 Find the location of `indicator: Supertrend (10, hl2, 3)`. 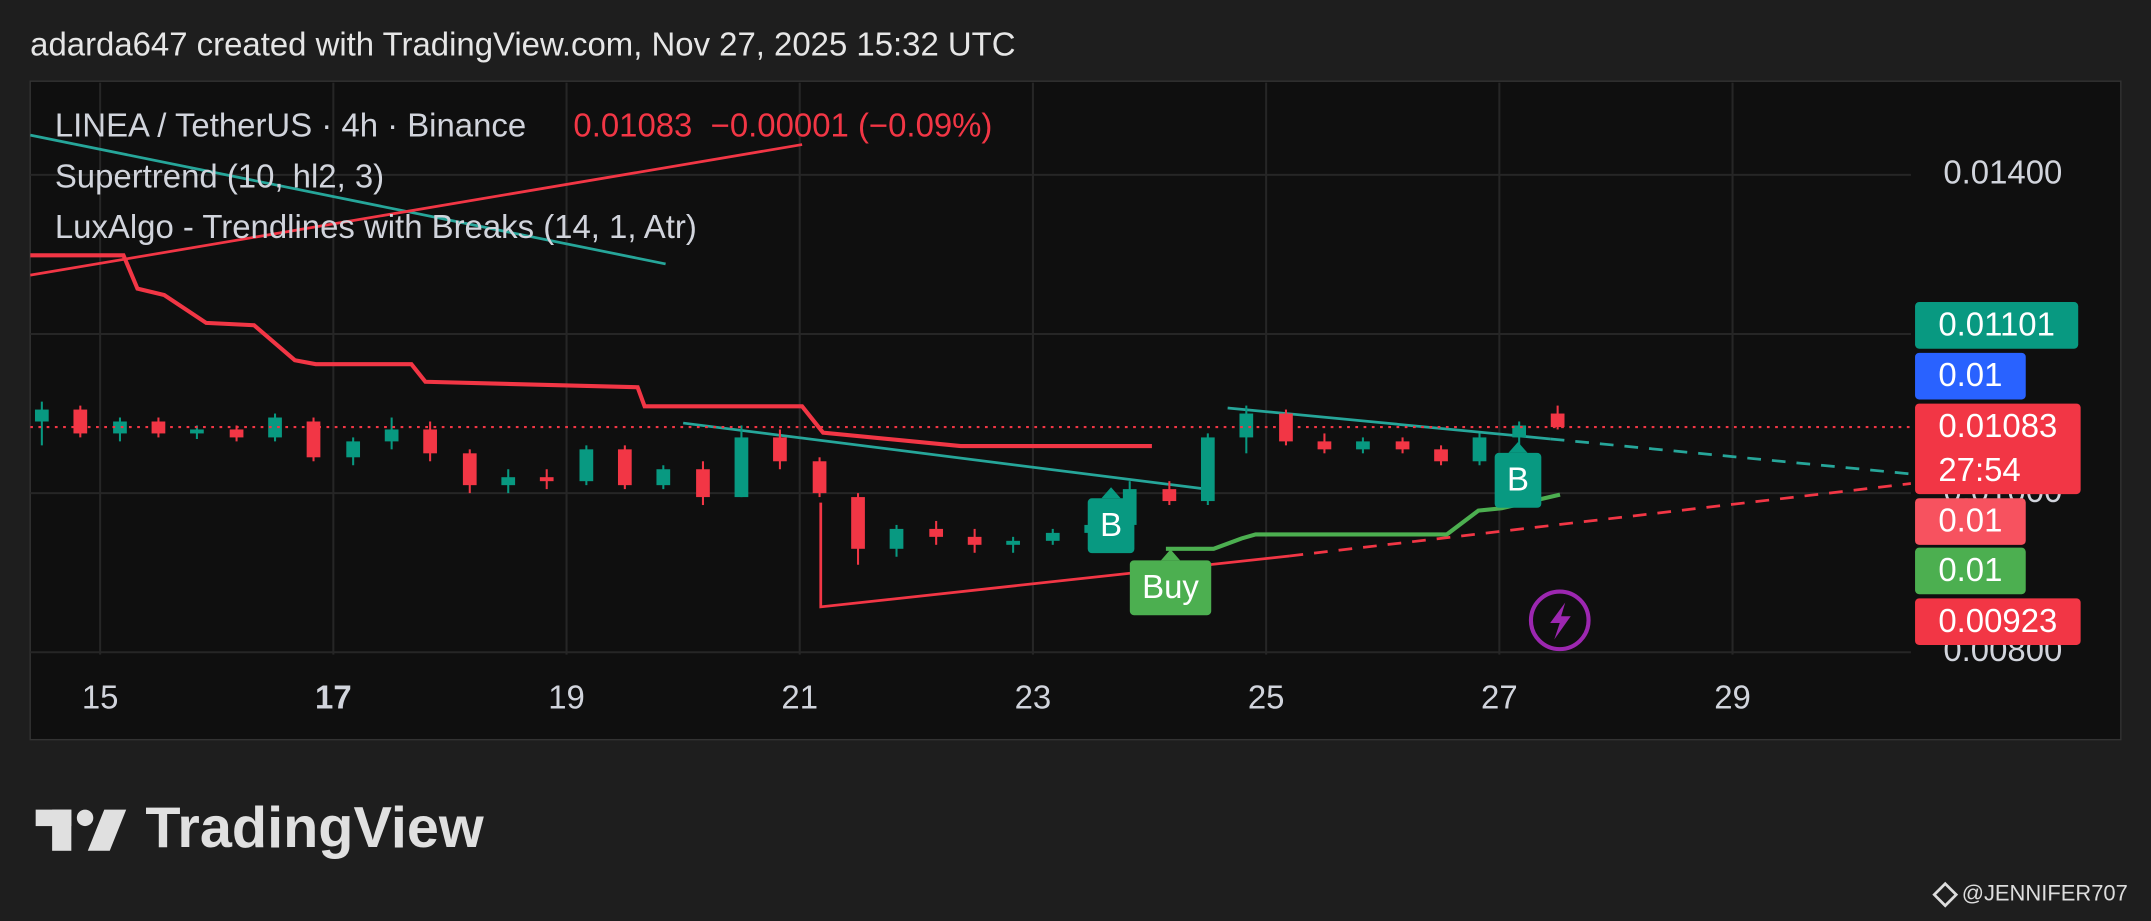

indicator: Supertrend (10, hl2, 3) is located at coordinates (219, 175).